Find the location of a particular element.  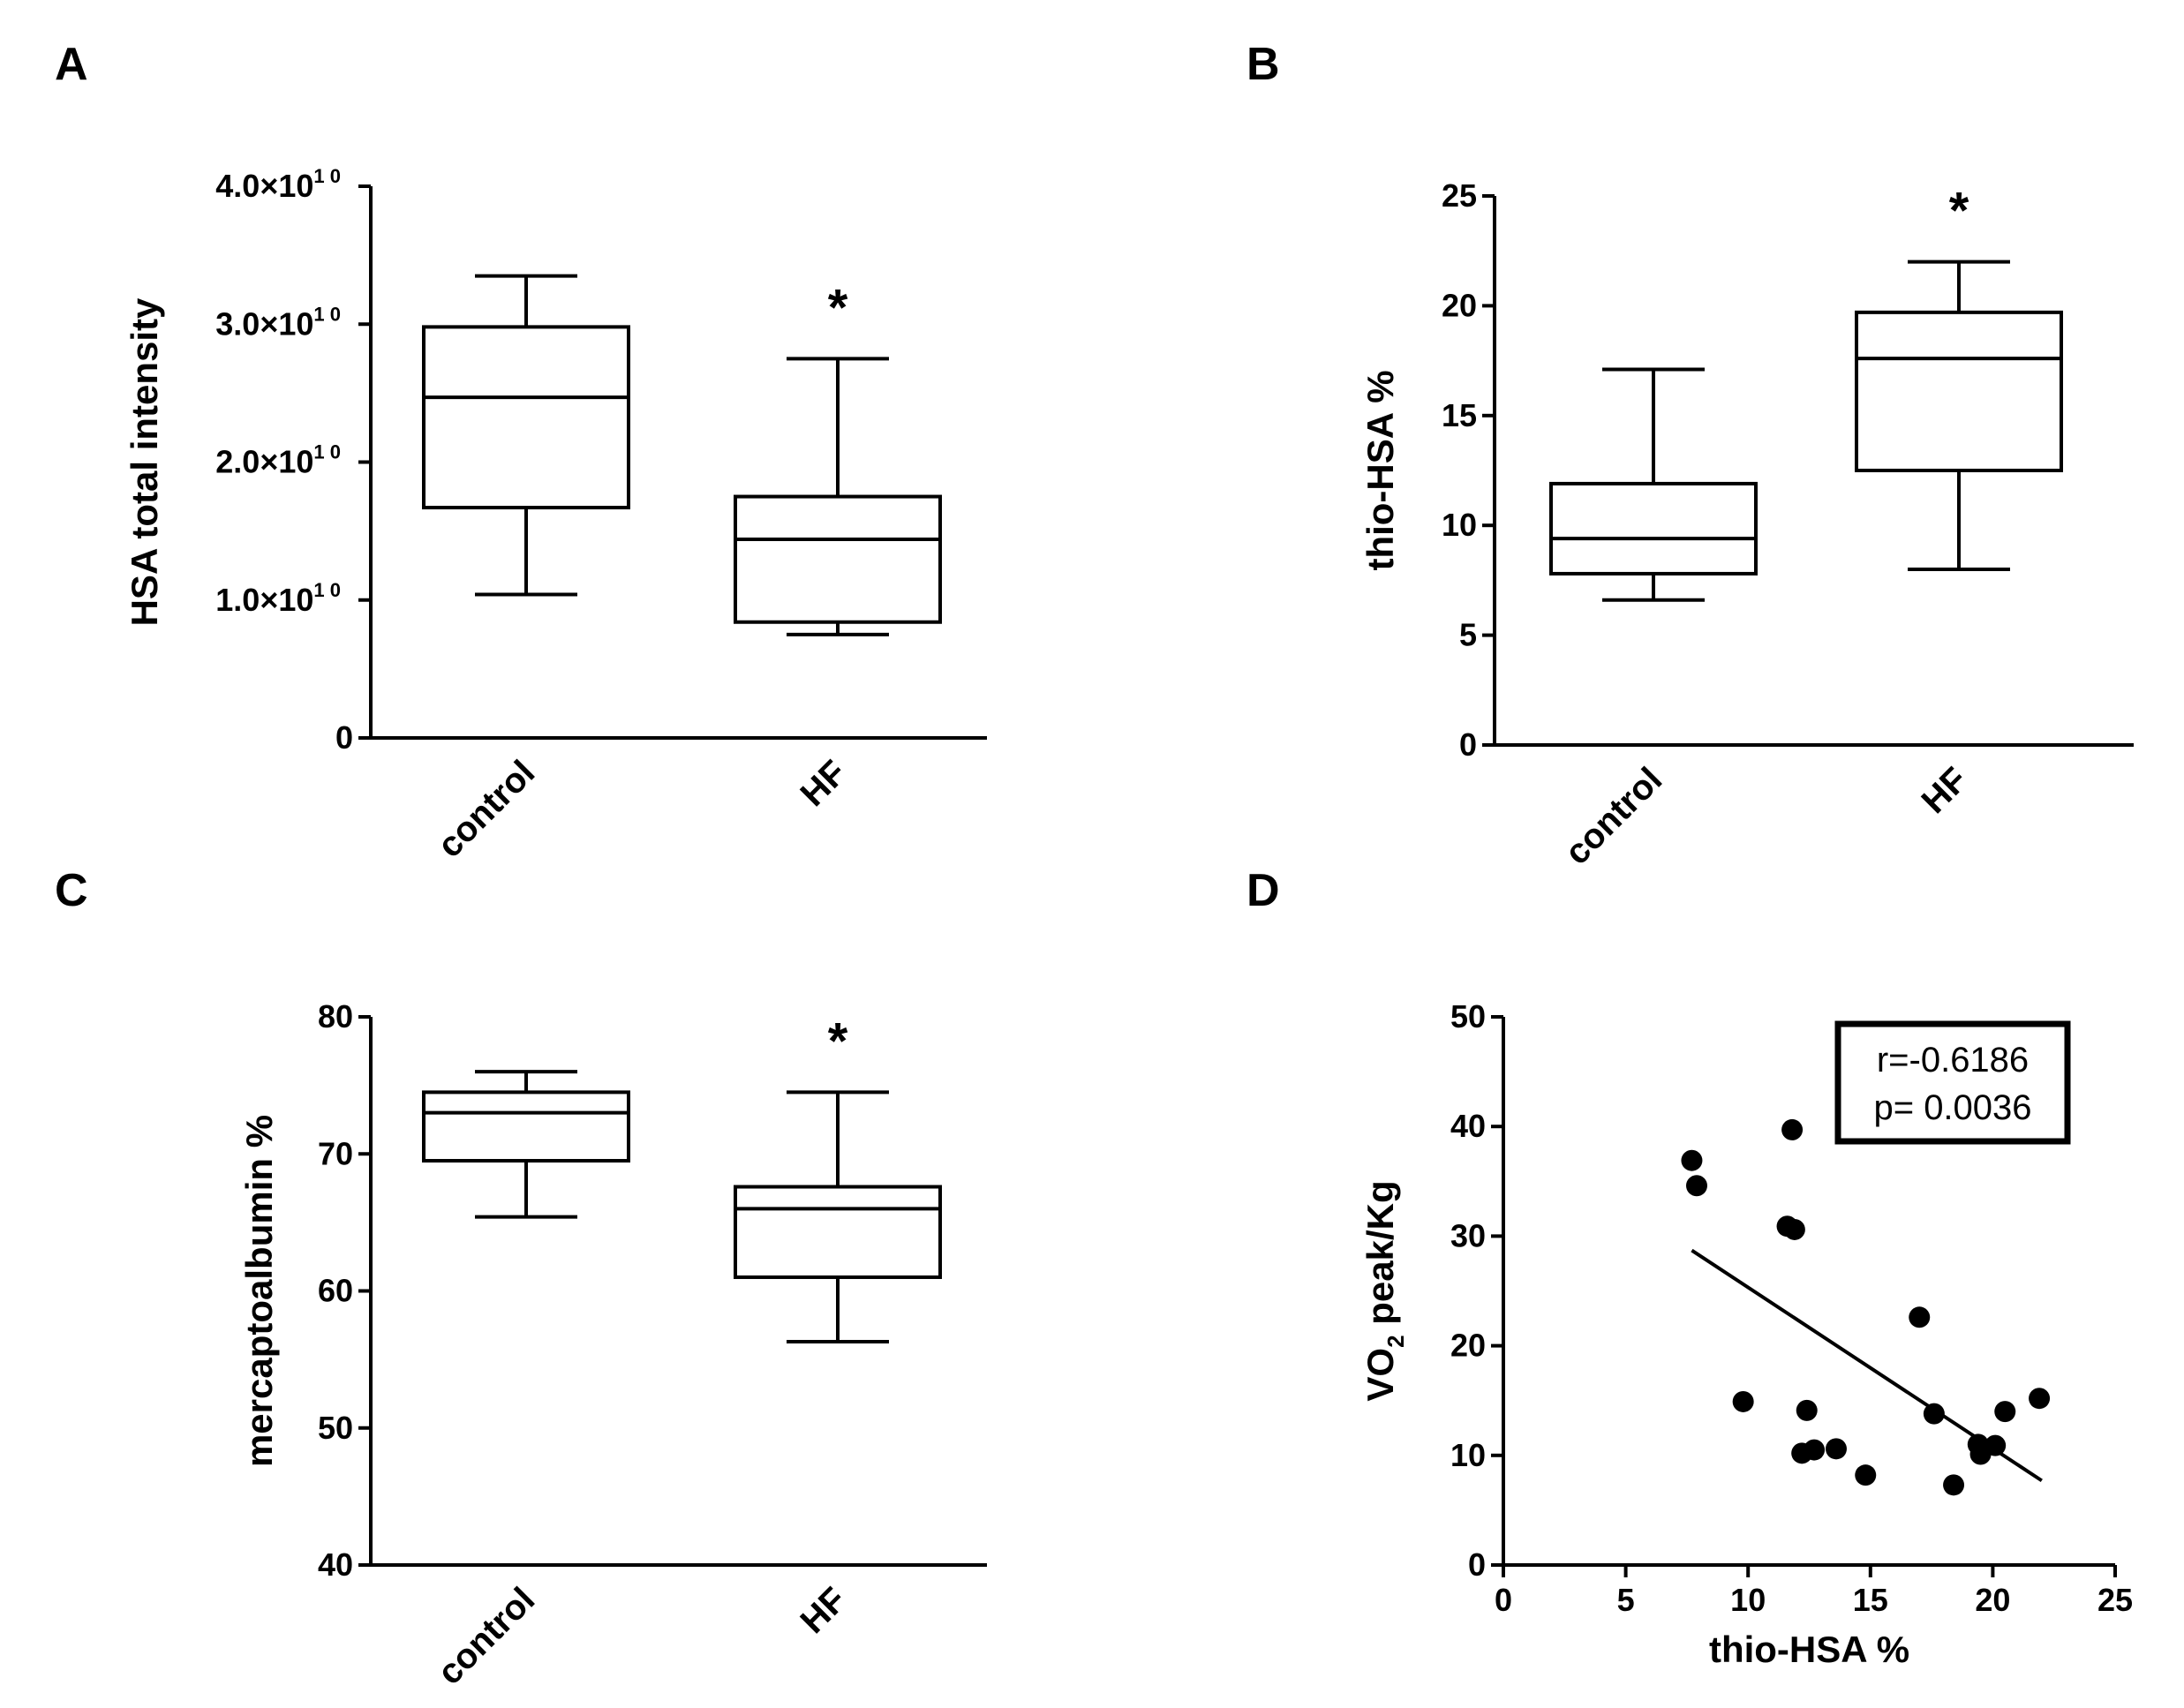

panel-d-y-tick-label: 0 is located at coordinates (1477, 1564).